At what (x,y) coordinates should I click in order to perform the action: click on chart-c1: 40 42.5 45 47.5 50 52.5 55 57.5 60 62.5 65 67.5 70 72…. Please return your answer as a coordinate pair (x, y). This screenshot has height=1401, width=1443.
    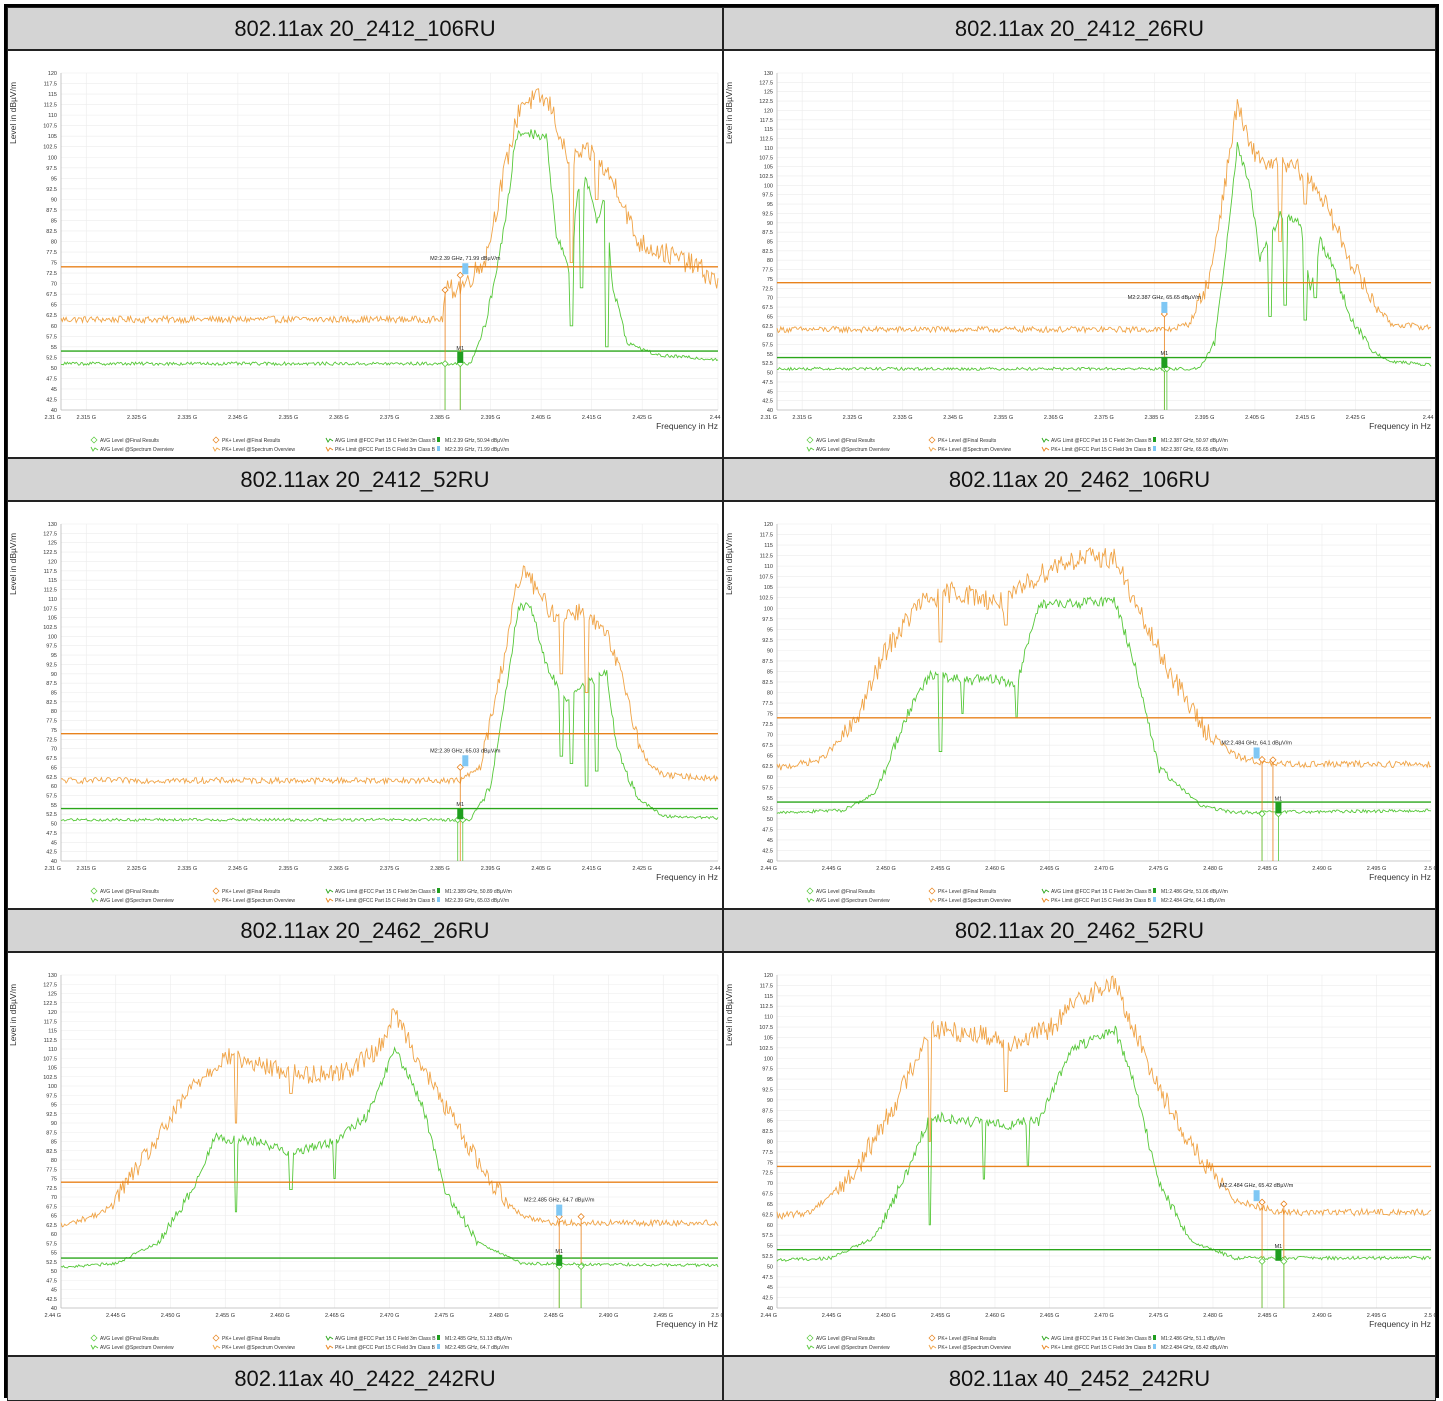
    Looking at the image, I should click on (365, 262).